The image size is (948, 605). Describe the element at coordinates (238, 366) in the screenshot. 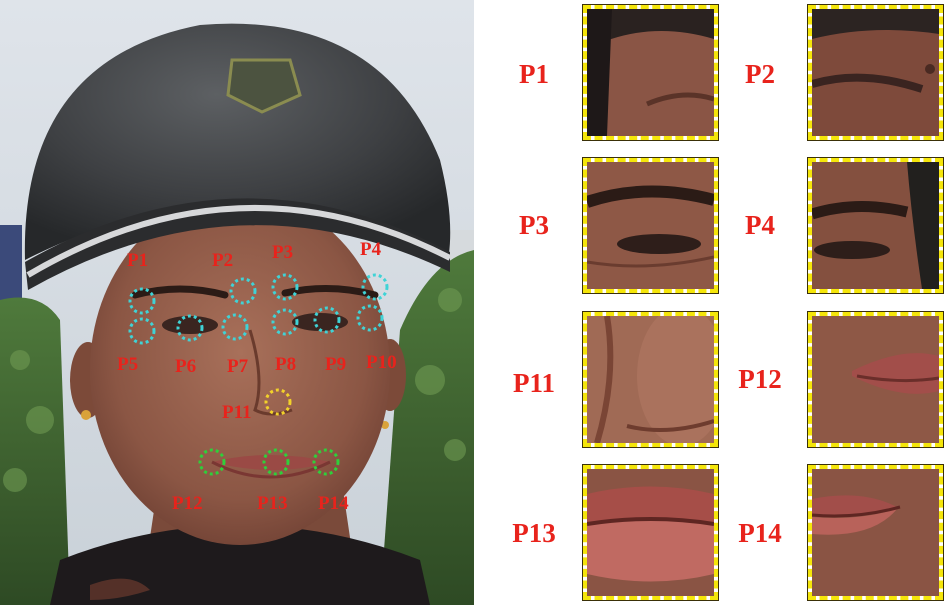

I see `face-label-p7: P7` at that location.